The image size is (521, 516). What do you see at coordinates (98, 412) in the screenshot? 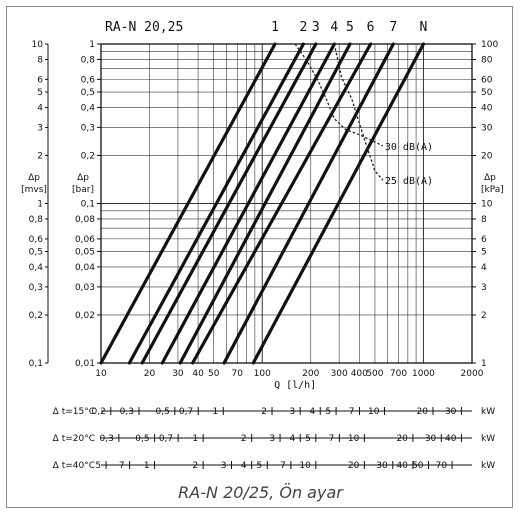
I see `power-scale-tick-label: 0,2` at bounding box center [98, 412].